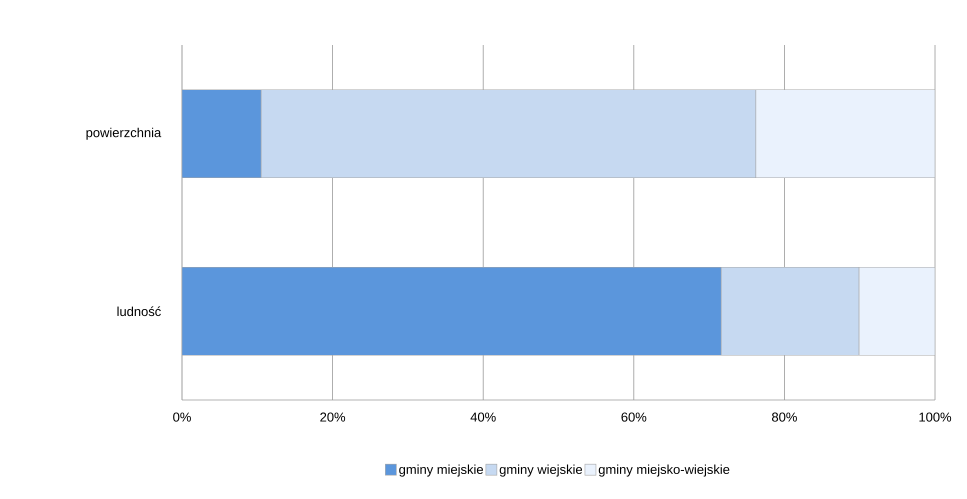 Image resolution: width=967 pixels, height=499 pixels. I want to click on x-tick-label: 20%, so click(333, 417).